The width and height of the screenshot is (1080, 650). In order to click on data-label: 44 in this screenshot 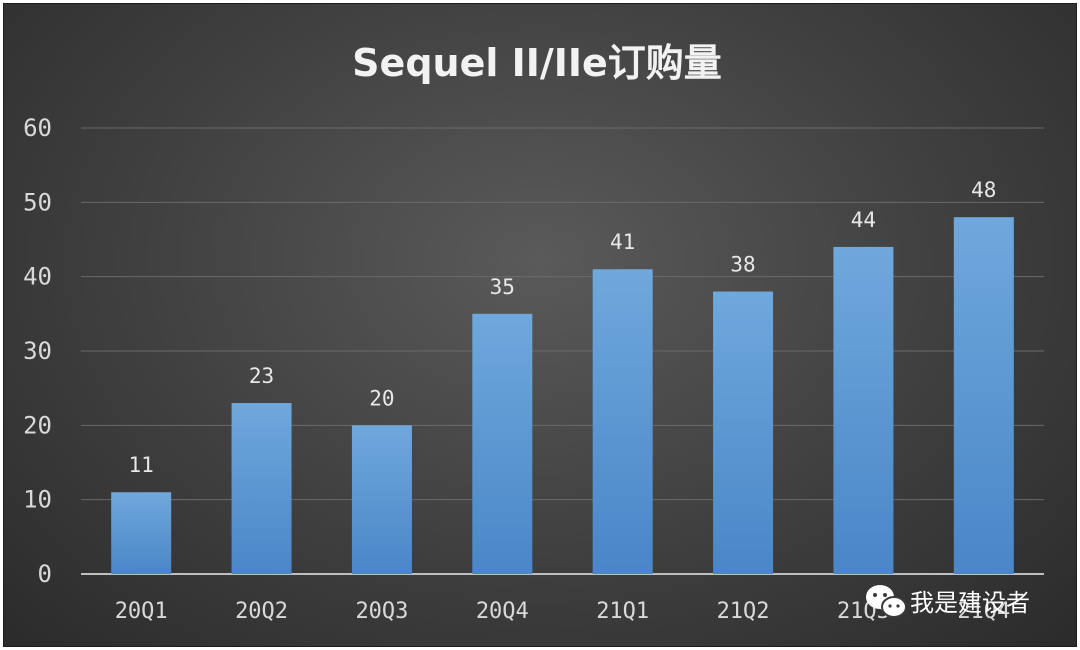, I will do `click(863, 220)`.